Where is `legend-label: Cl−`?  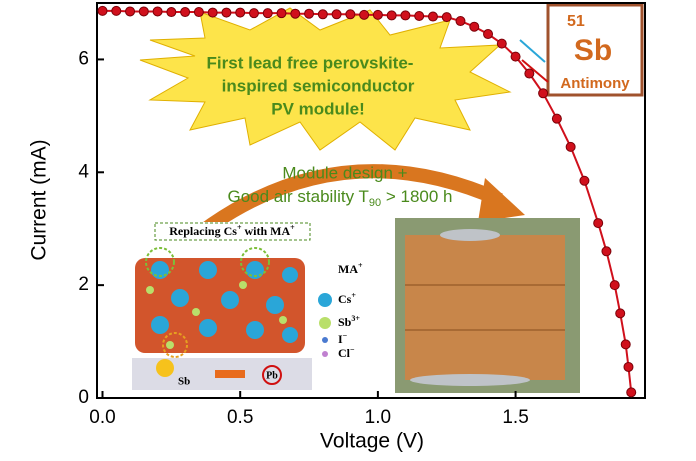 legend-label: Cl− is located at coordinates (346, 352).